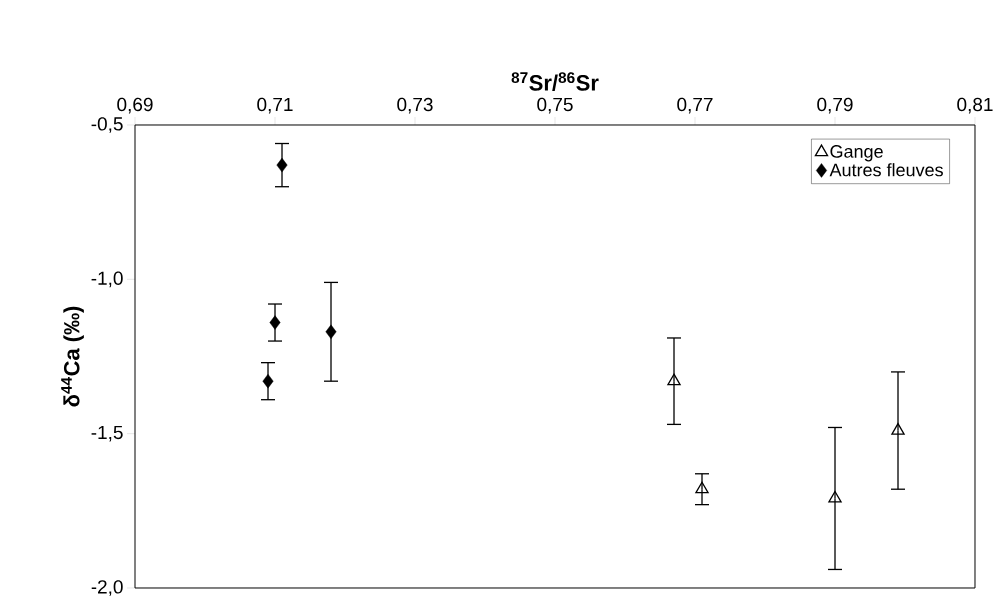 This screenshot has height=596, width=1004. I want to click on y-tick-label: -2,0, so click(107, 588).